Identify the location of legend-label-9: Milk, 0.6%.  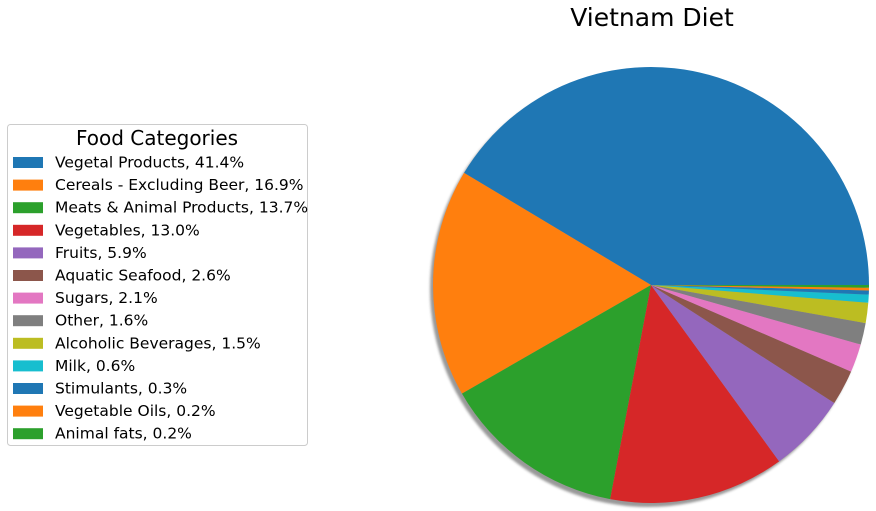
(95, 366).